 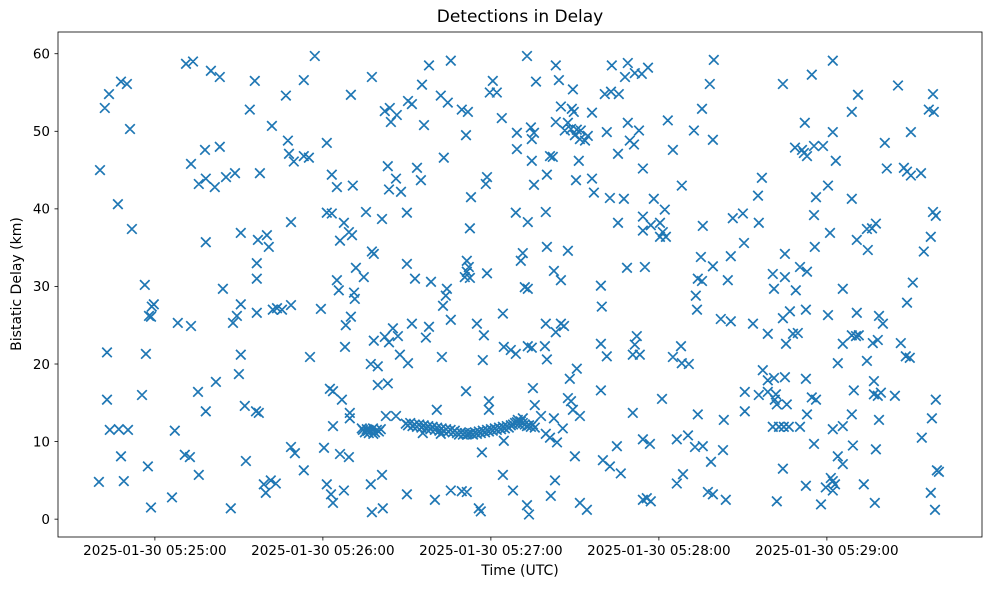 I want to click on x-tick-label: 2025-01-30 05:29:00, so click(x=826, y=551).